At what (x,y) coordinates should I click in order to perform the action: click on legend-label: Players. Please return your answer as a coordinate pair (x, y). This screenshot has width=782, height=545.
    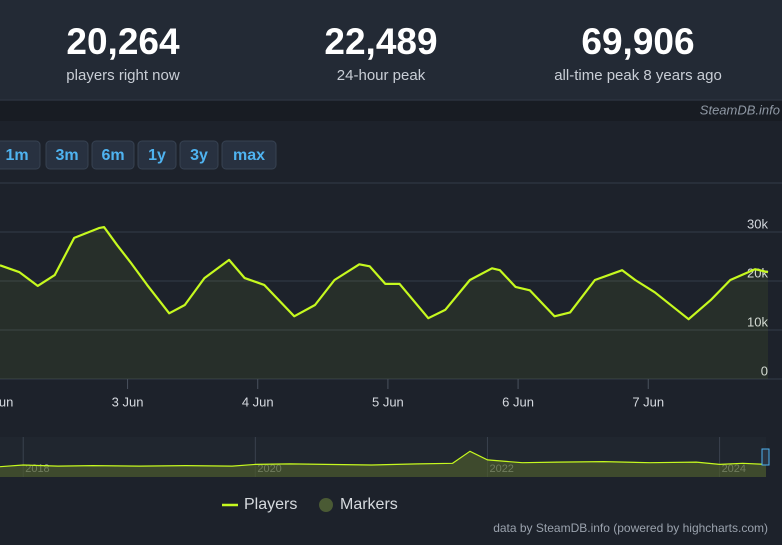
    Looking at the image, I should click on (270, 504).